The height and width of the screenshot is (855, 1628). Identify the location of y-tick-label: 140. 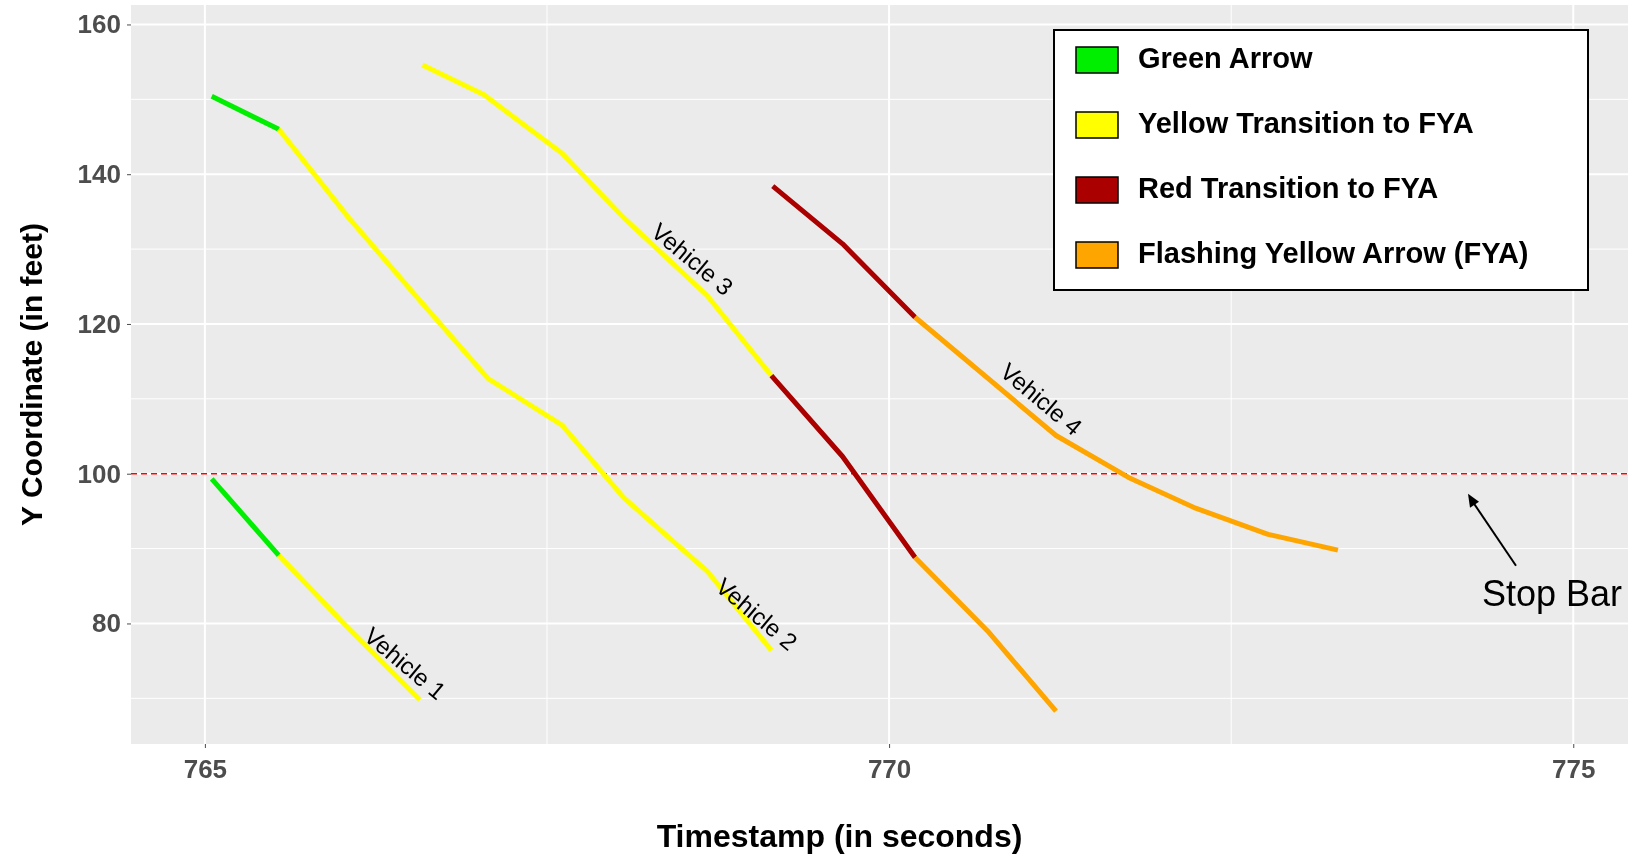
(99, 174).